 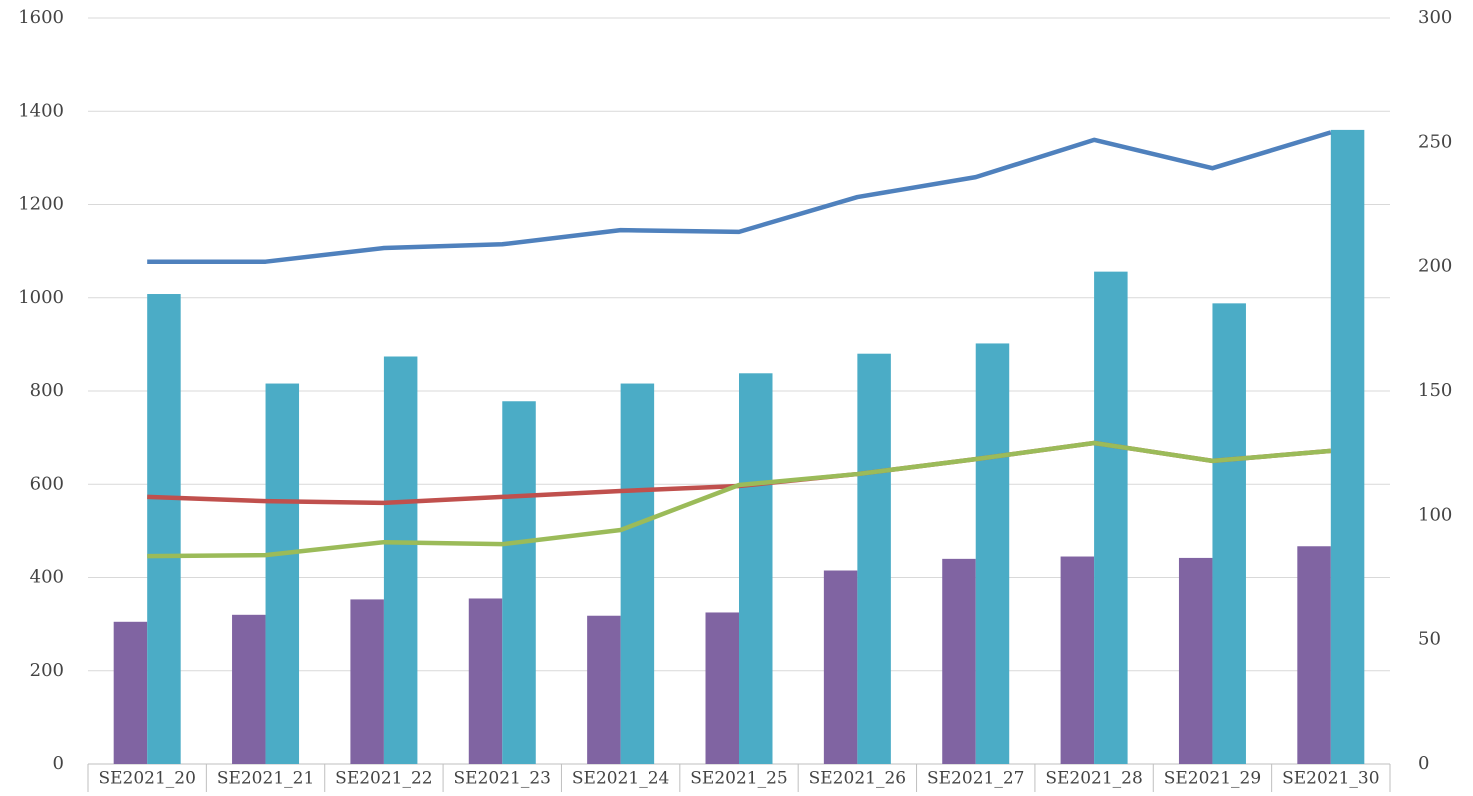 What do you see at coordinates (620, 779) in the screenshot?
I see `x-tick-label: SE2021_24` at bounding box center [620, 779].